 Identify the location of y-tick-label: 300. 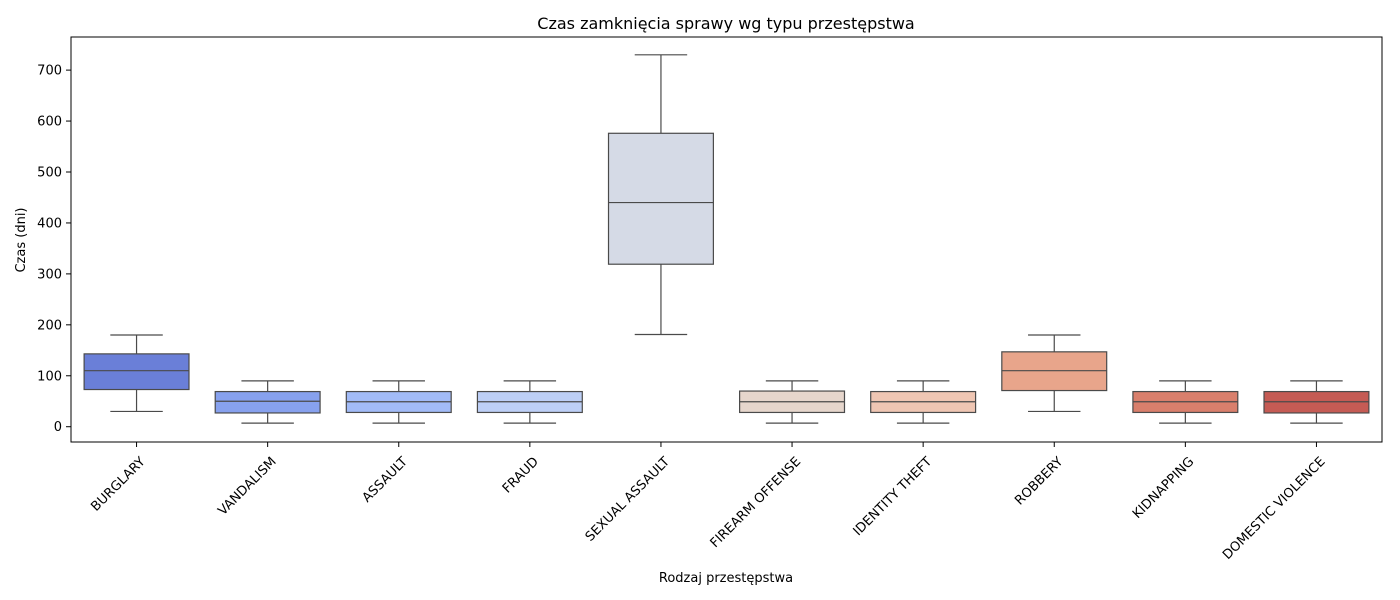
(49, 274).